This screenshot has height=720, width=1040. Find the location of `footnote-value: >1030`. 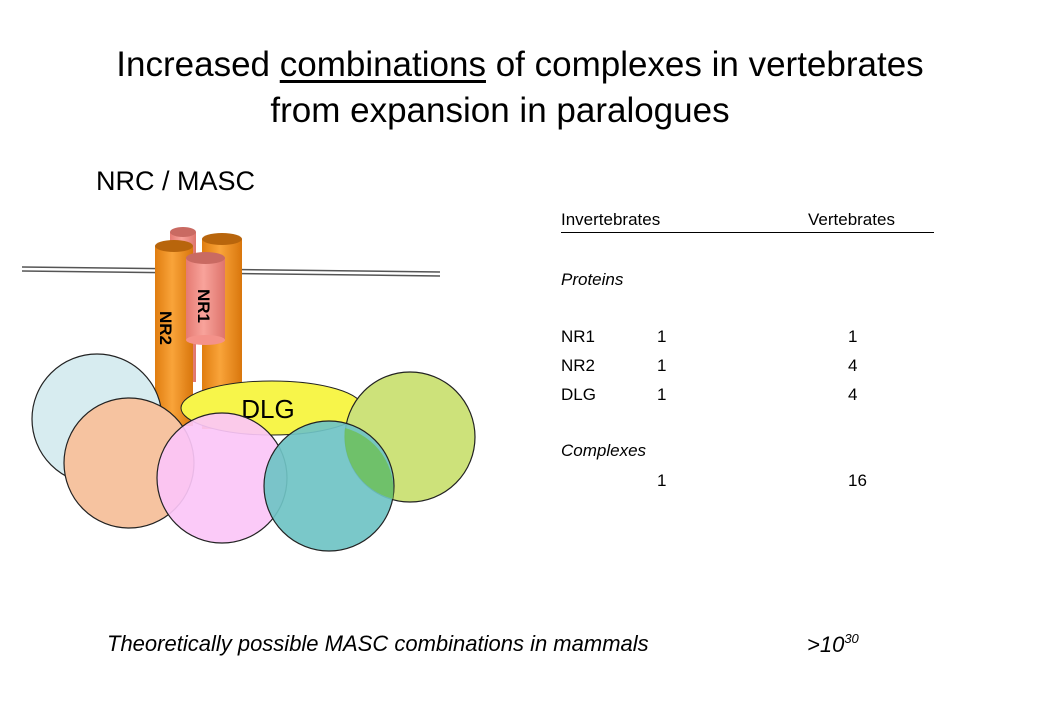

footnote-value: >1030 is located at coordinates (833, 644).